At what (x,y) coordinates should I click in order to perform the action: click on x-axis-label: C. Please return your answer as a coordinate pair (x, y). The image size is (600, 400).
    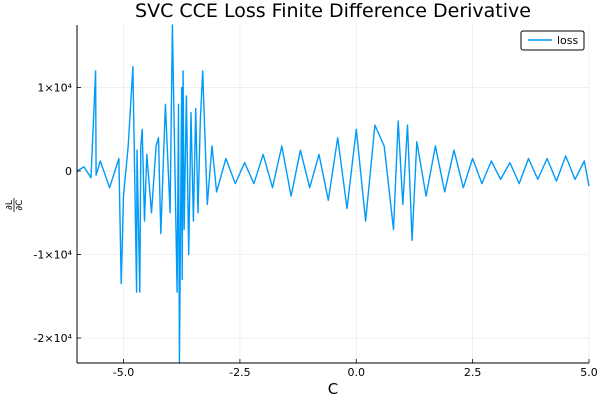
    Looking at the image, I should click on (333, 389).